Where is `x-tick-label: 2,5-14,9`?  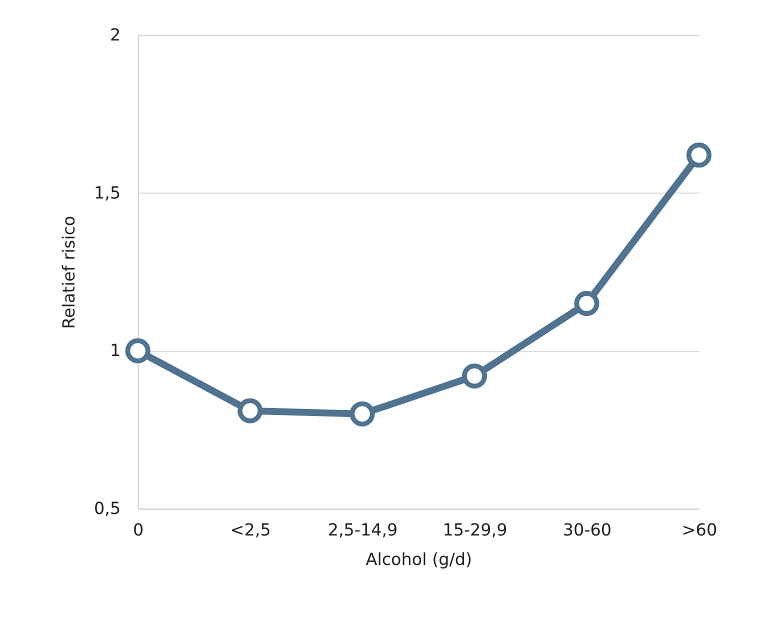 x-tick-label: 2,5-14,9 is located at coordinates (363, 530).